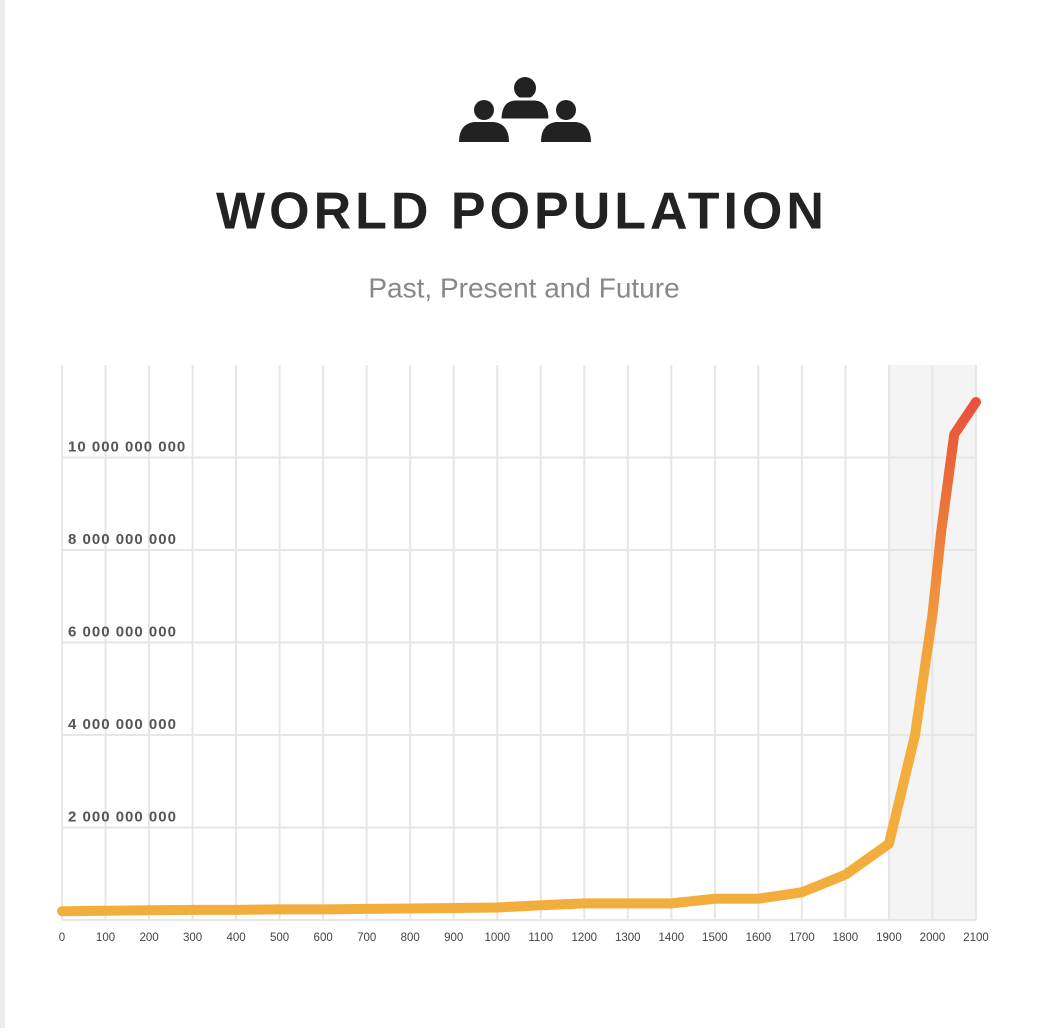 This screenshot has width=1040, height=1033. I want to click on x-tick-label: 900, so click(453, 938).